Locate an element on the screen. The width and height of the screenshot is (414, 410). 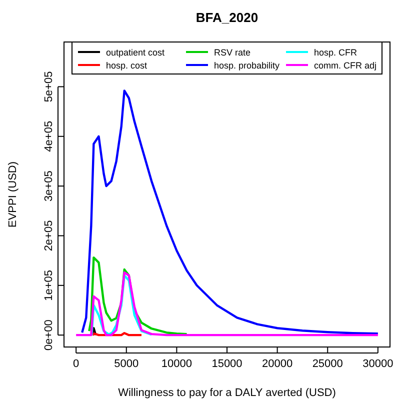
x-tick-label: 25000 is located at coordinates (327, 364).